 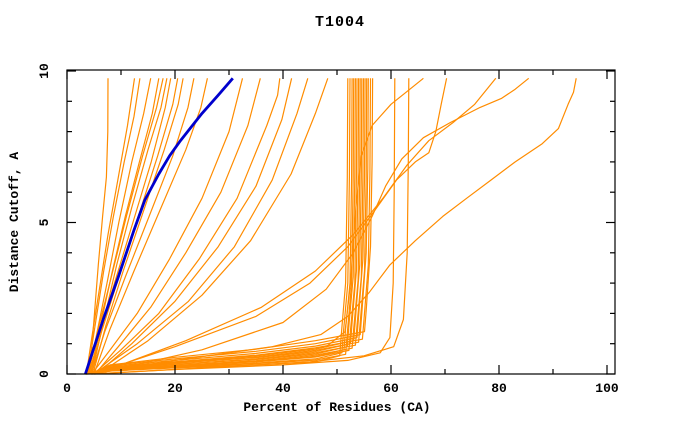 What do you see at coordinates (44, 374) in the screenshot?
I see `y-tick-label: 0` at bounding box center [44, 374].